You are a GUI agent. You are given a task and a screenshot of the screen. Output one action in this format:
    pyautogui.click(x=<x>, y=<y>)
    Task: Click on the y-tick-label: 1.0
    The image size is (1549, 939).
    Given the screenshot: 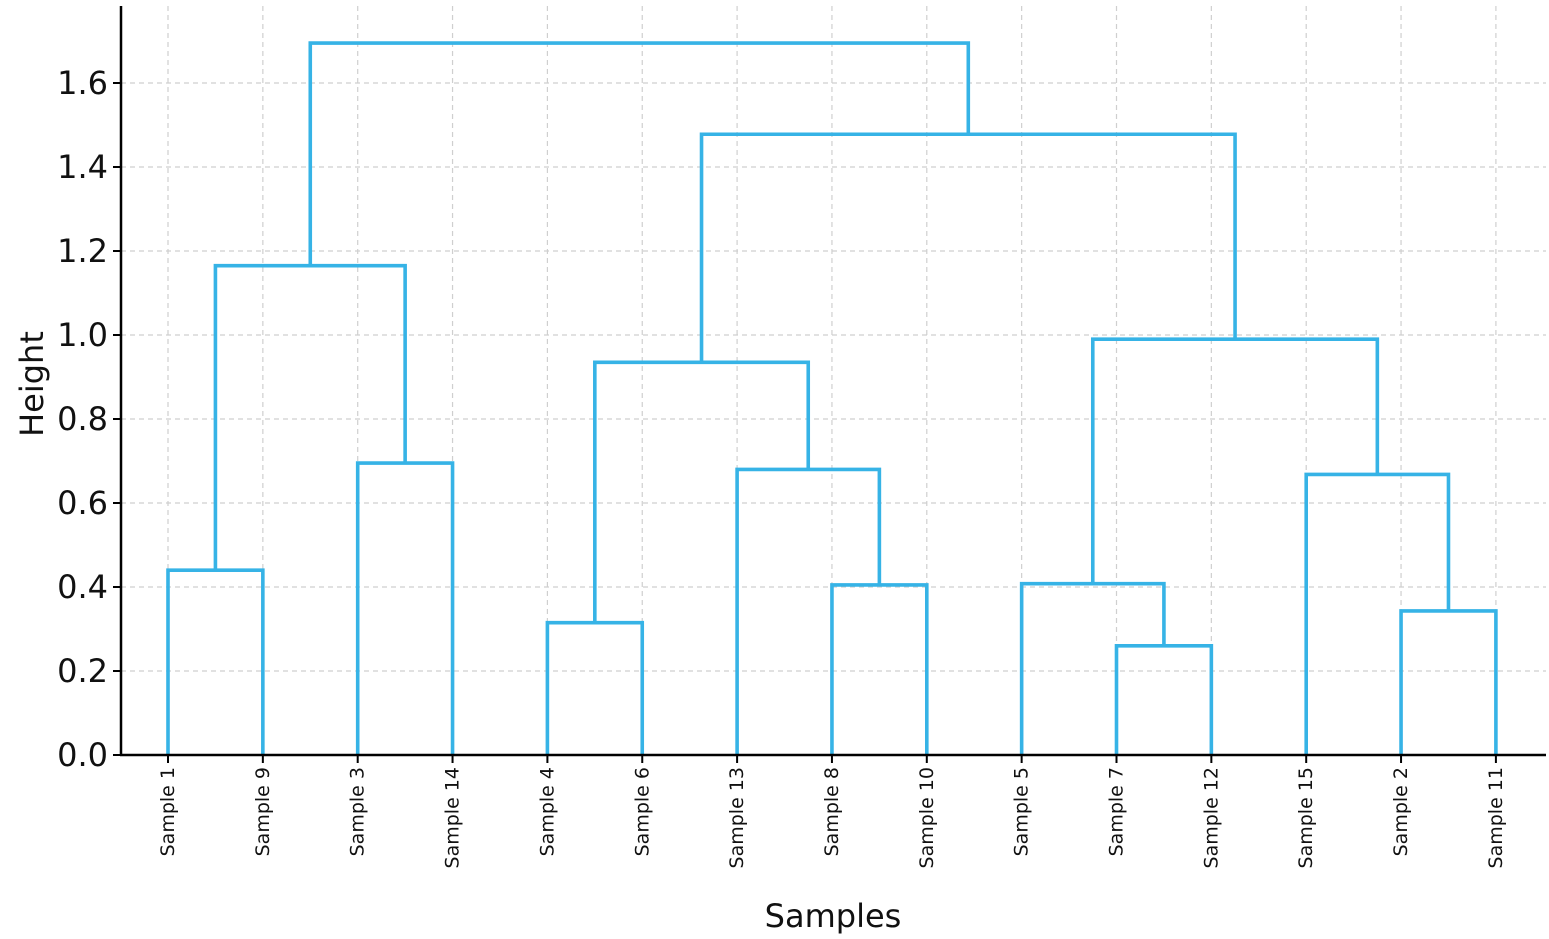 What is the action you would take?
    pyautogui.click(x=82, y=335)
    